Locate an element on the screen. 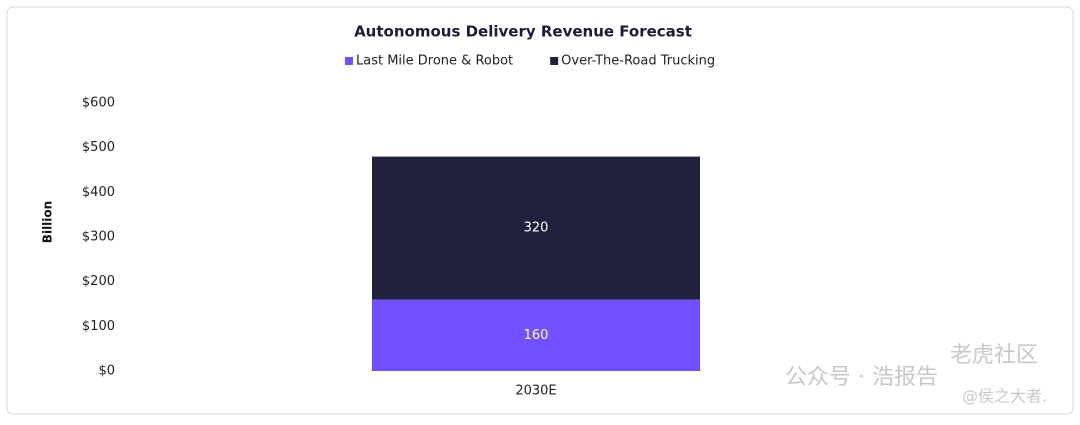  value-label: 160 is located at coordinates (536, 335).